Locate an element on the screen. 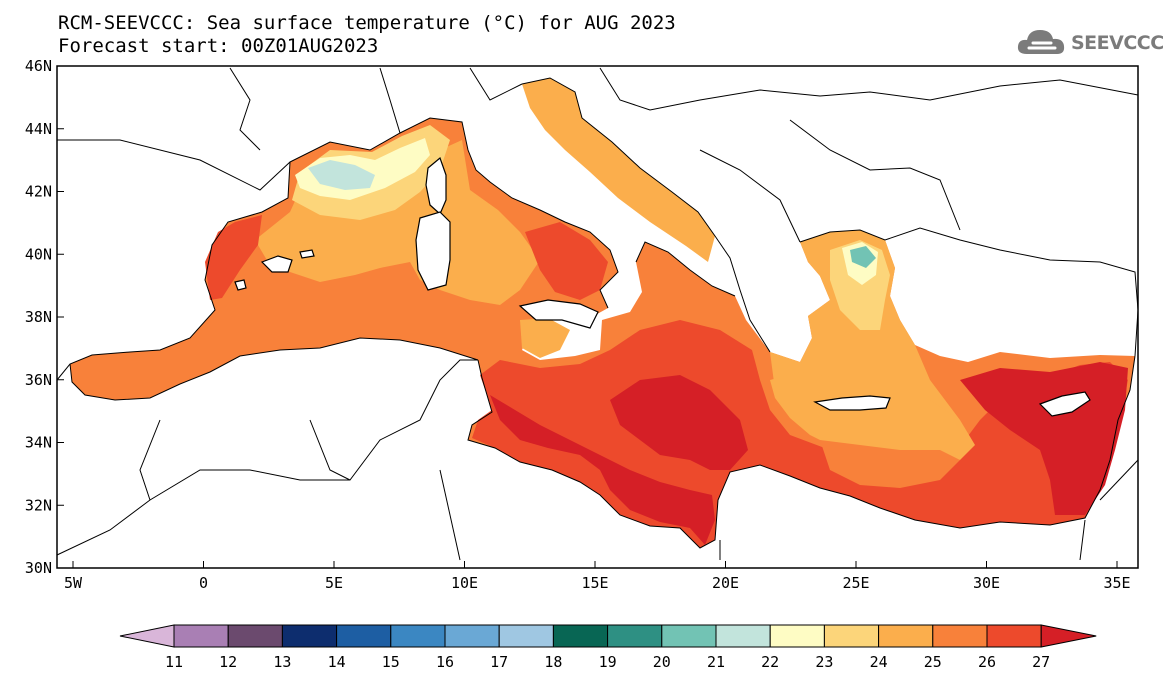 The width and height of the screenshot is (1165, 682). colorbar-label: 27 is located at coordinates (1041, 662).